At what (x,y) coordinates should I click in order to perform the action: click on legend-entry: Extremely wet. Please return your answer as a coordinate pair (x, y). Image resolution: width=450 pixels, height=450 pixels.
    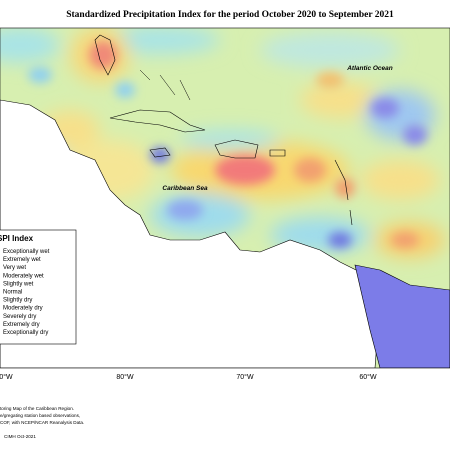
    Looking at the image, I should click on (22, 260).